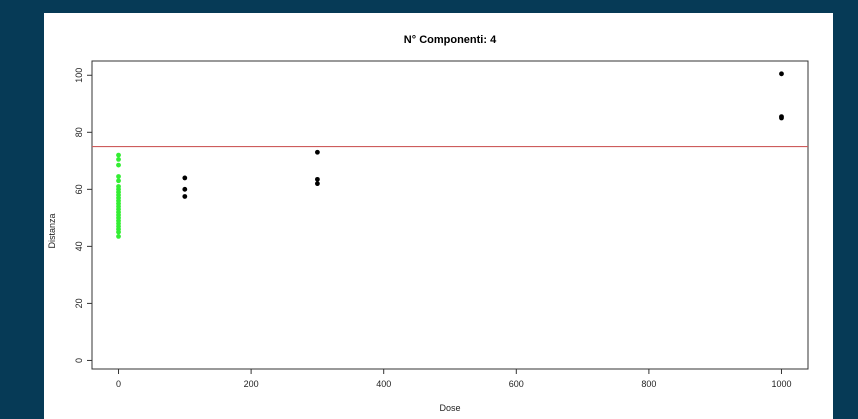  What do you see at coordinates (52, 230) in the screenshot?
I see `y-axis-label: Distanza` at bounding box center [52, 230].